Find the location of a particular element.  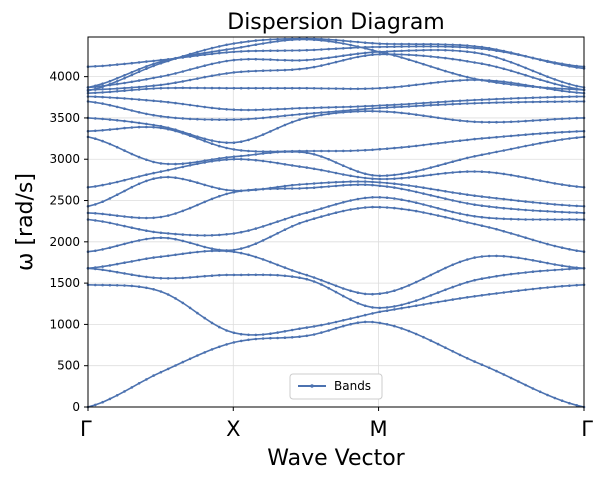

y-tick-label: 2500 is located at coordinates (64, 201).